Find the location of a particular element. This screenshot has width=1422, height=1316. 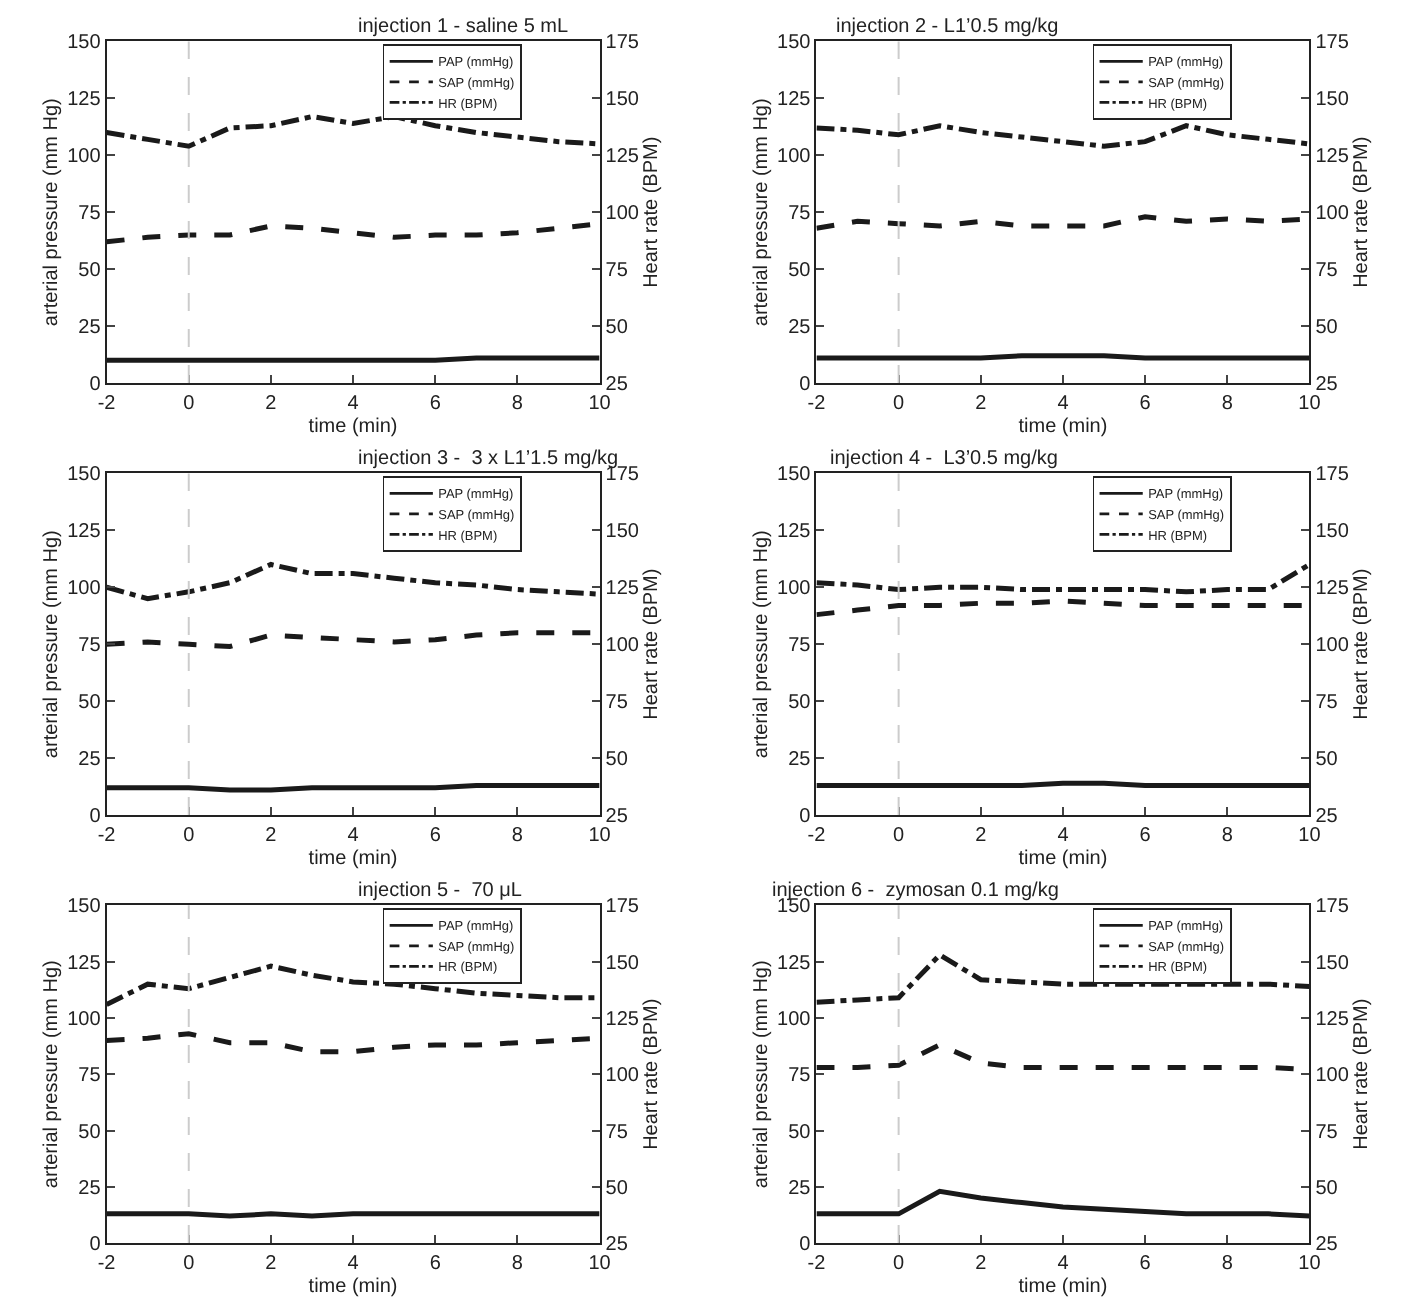

chart-title: injection 3 - 3 x L1’1.5 mg/kg is located at coordinates (488, 459).